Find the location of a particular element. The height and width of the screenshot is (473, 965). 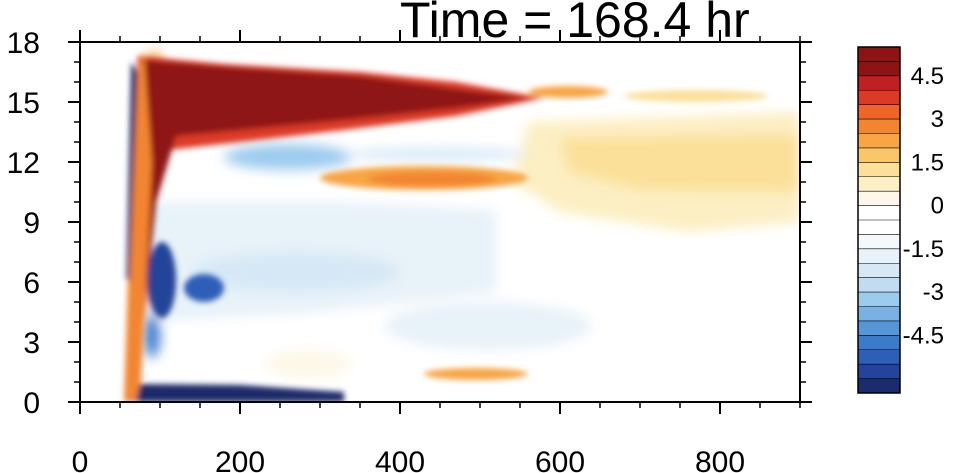

front-negative-blob is located at coordinates (162, 280).